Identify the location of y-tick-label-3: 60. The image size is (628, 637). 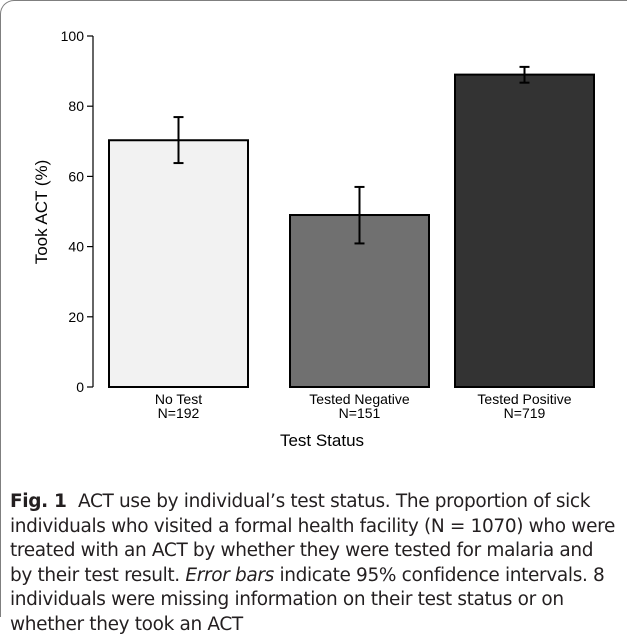
(76, 176).